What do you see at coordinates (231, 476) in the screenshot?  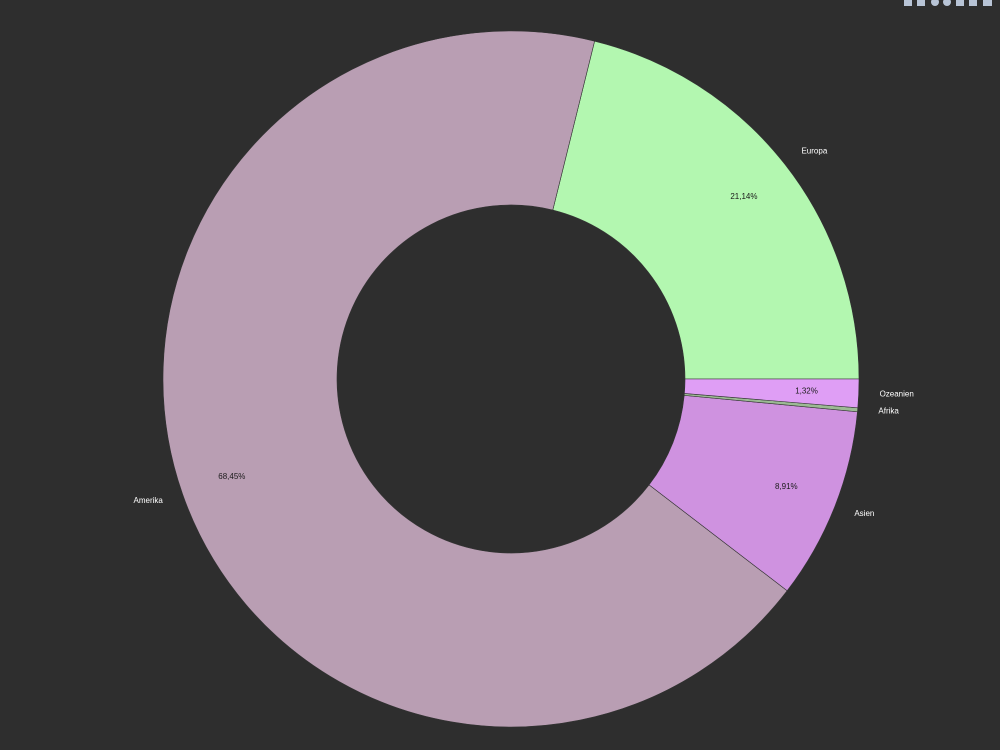 I see `value-label: 68,45%` at bounding box center [231, 476].